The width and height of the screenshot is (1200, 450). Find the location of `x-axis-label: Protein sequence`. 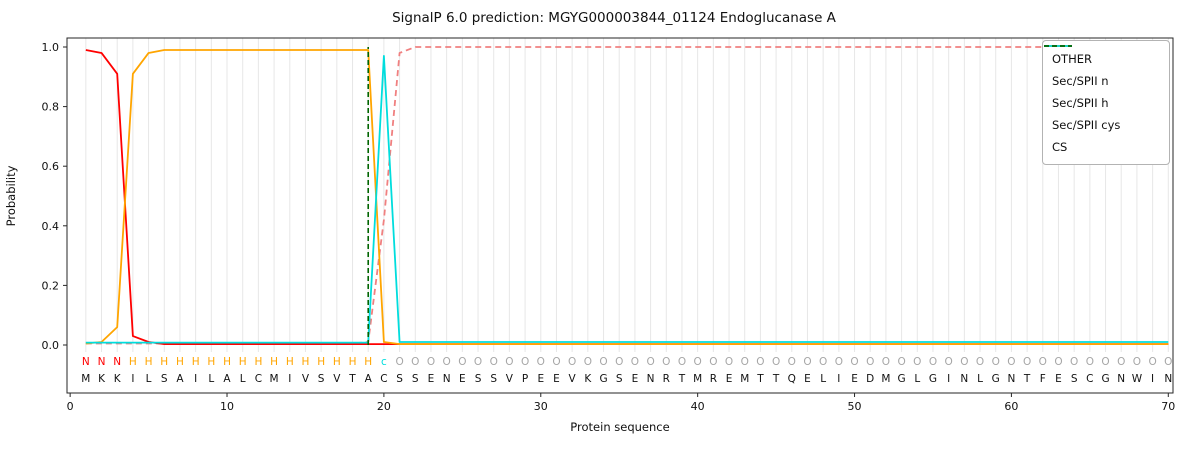

x-axis-label: Protein sequence is located at coordinates (619, 427).